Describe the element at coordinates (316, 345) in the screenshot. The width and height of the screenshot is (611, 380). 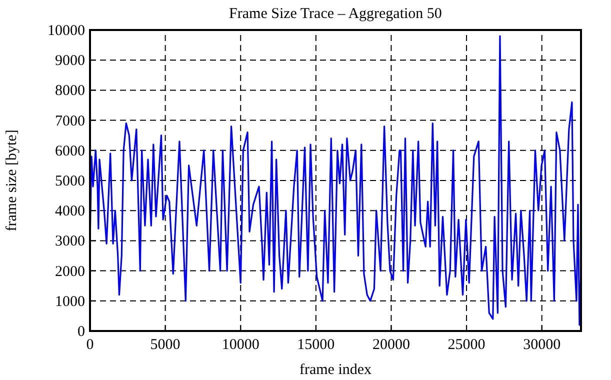
I see `x-tick-label: 15000` at that location.